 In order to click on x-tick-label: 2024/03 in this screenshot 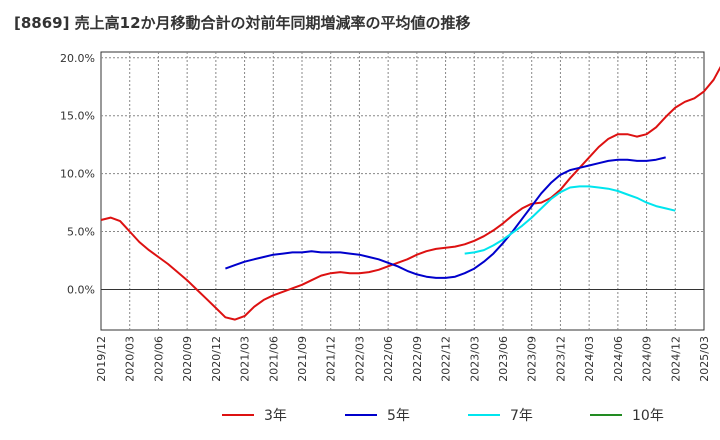, I will do `click(589, 359)`.